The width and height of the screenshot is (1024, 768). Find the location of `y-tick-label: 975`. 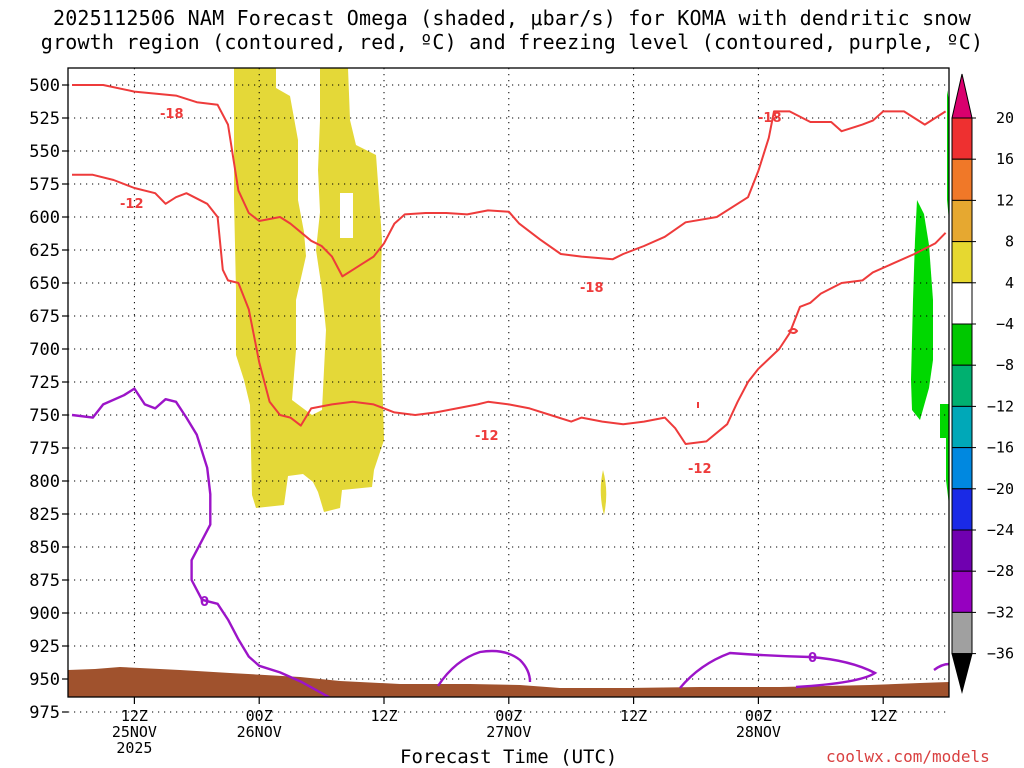

y-tick-label: 975 is located at coordinates (44, 713).